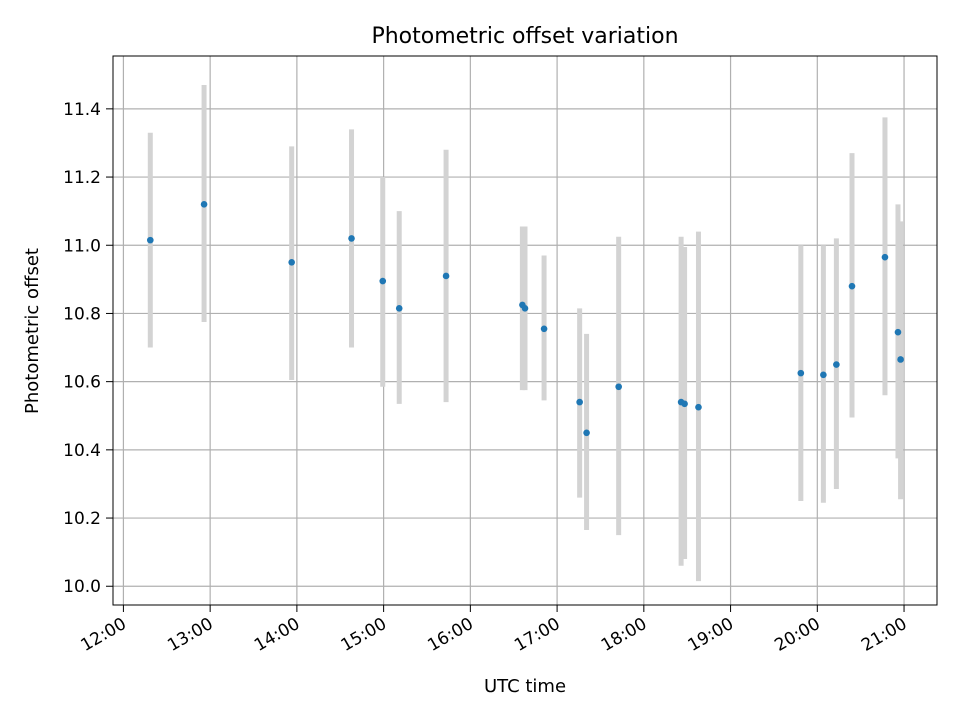 This screenshot has width=960, height=720. Describe the element at coordinates (32, 331) in the screenshot. I see `y-axis-label: Photometric offset` at that location.